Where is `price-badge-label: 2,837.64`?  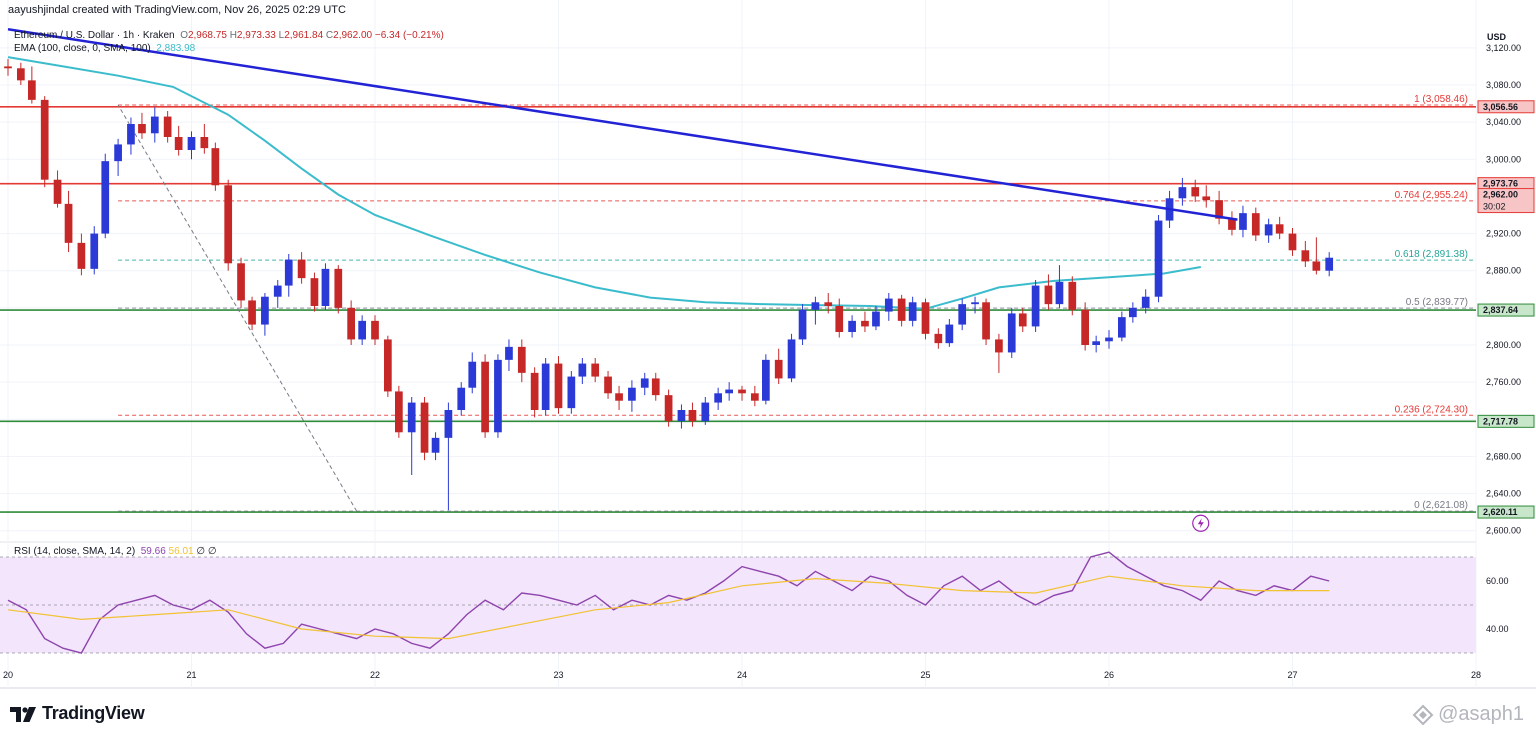
price-badge-label: 2,837.64 is located at coordinates (1500, 310).